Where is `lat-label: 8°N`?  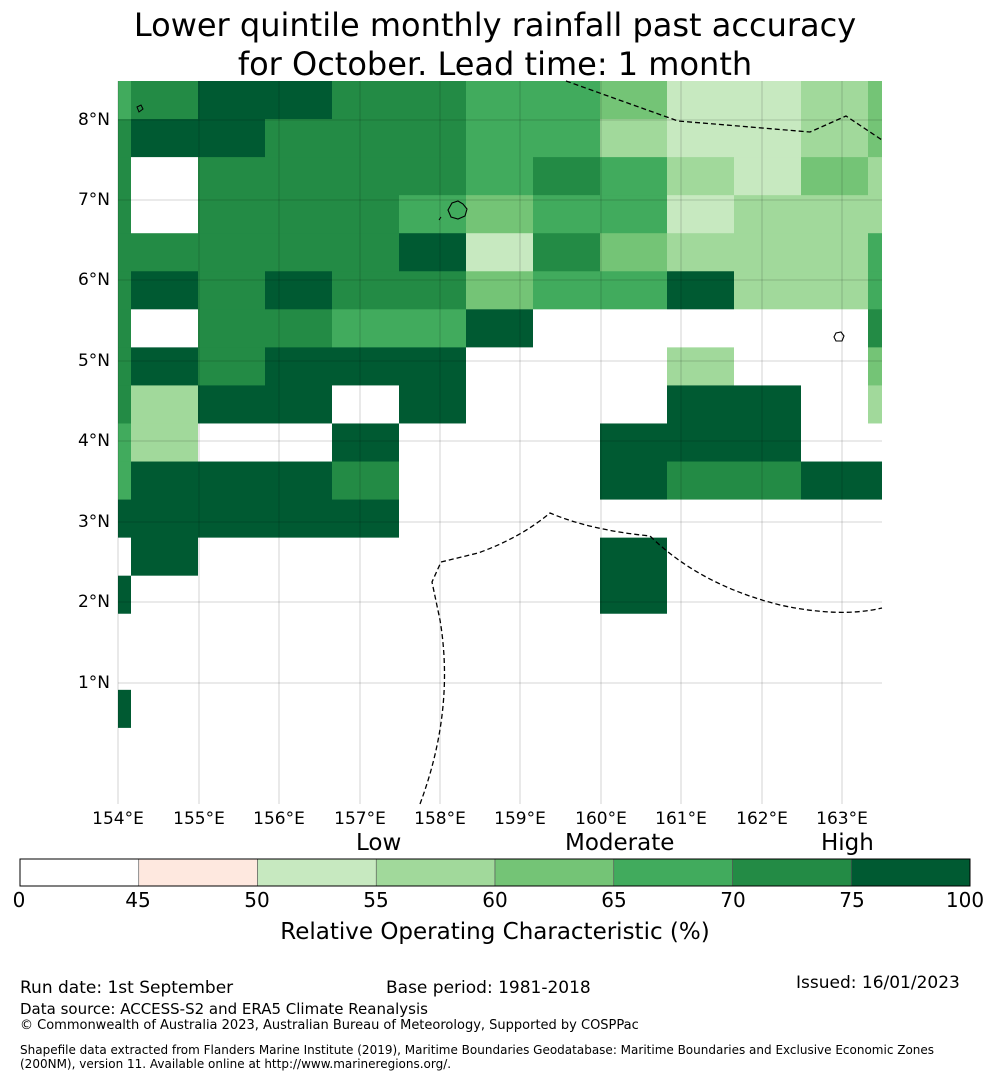
lat-label: 8°N is located at coordinates (93, 120).